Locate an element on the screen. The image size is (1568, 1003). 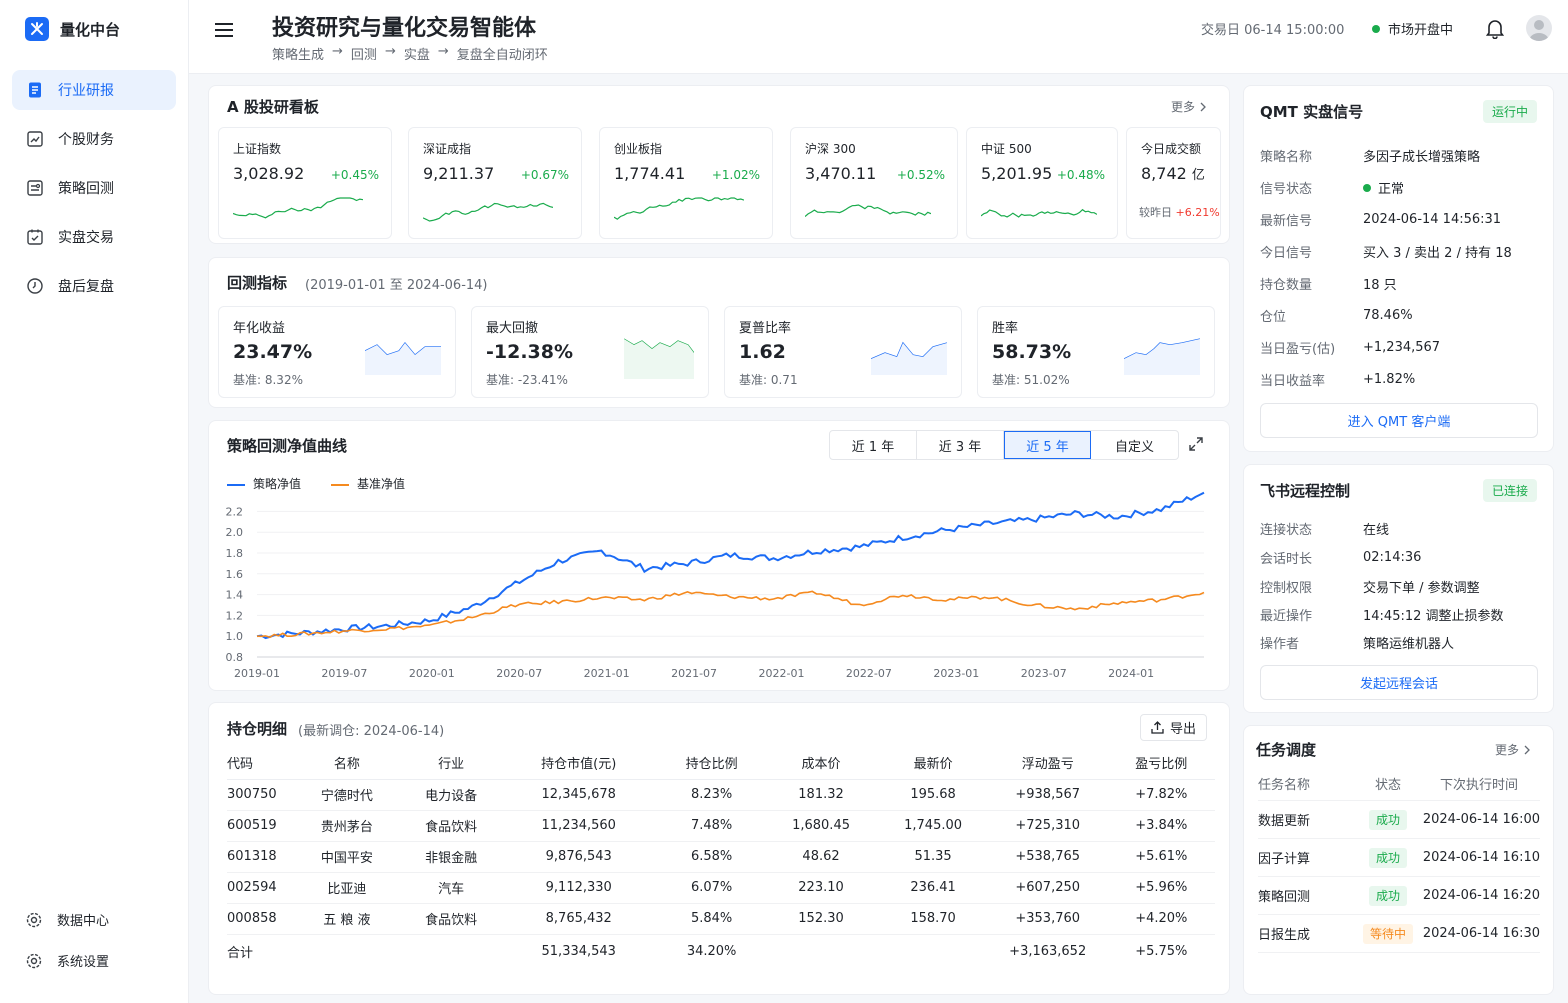
cell-pnl: +607,250 is located at coordinates (1047, 888).